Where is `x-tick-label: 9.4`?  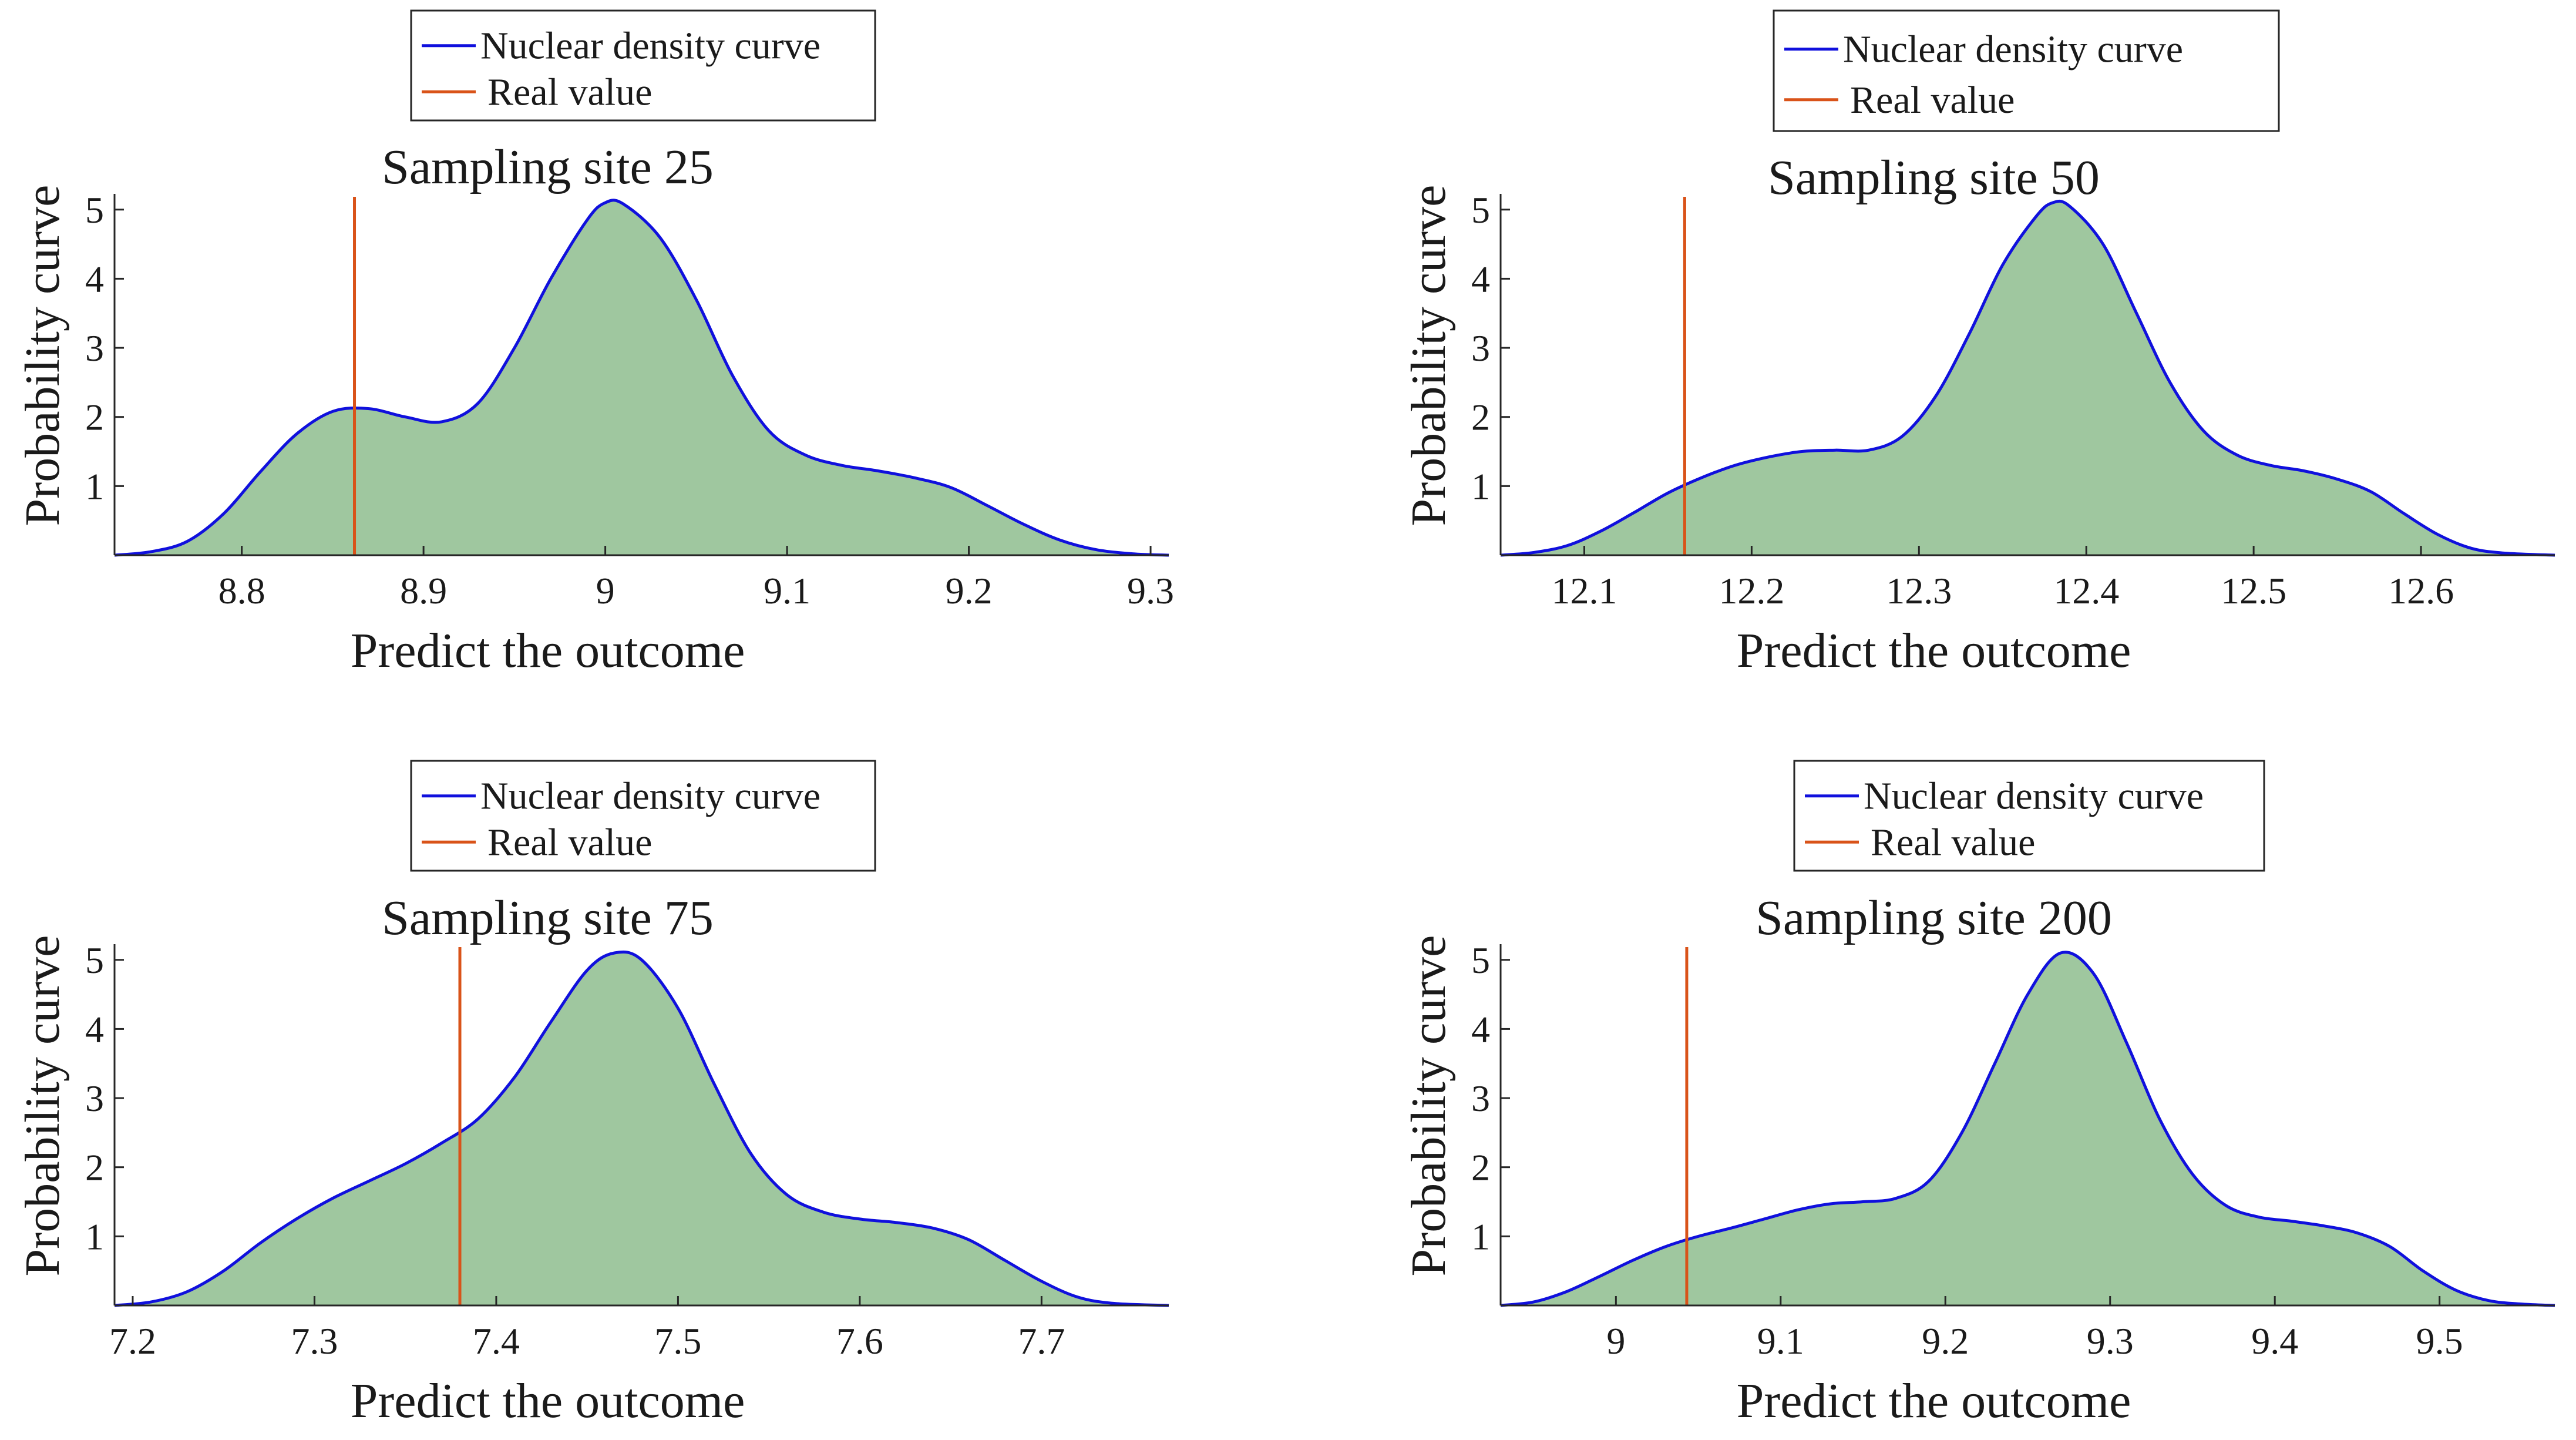
x-tick-label: 9.4 is located at coordinates (2274, 1341).